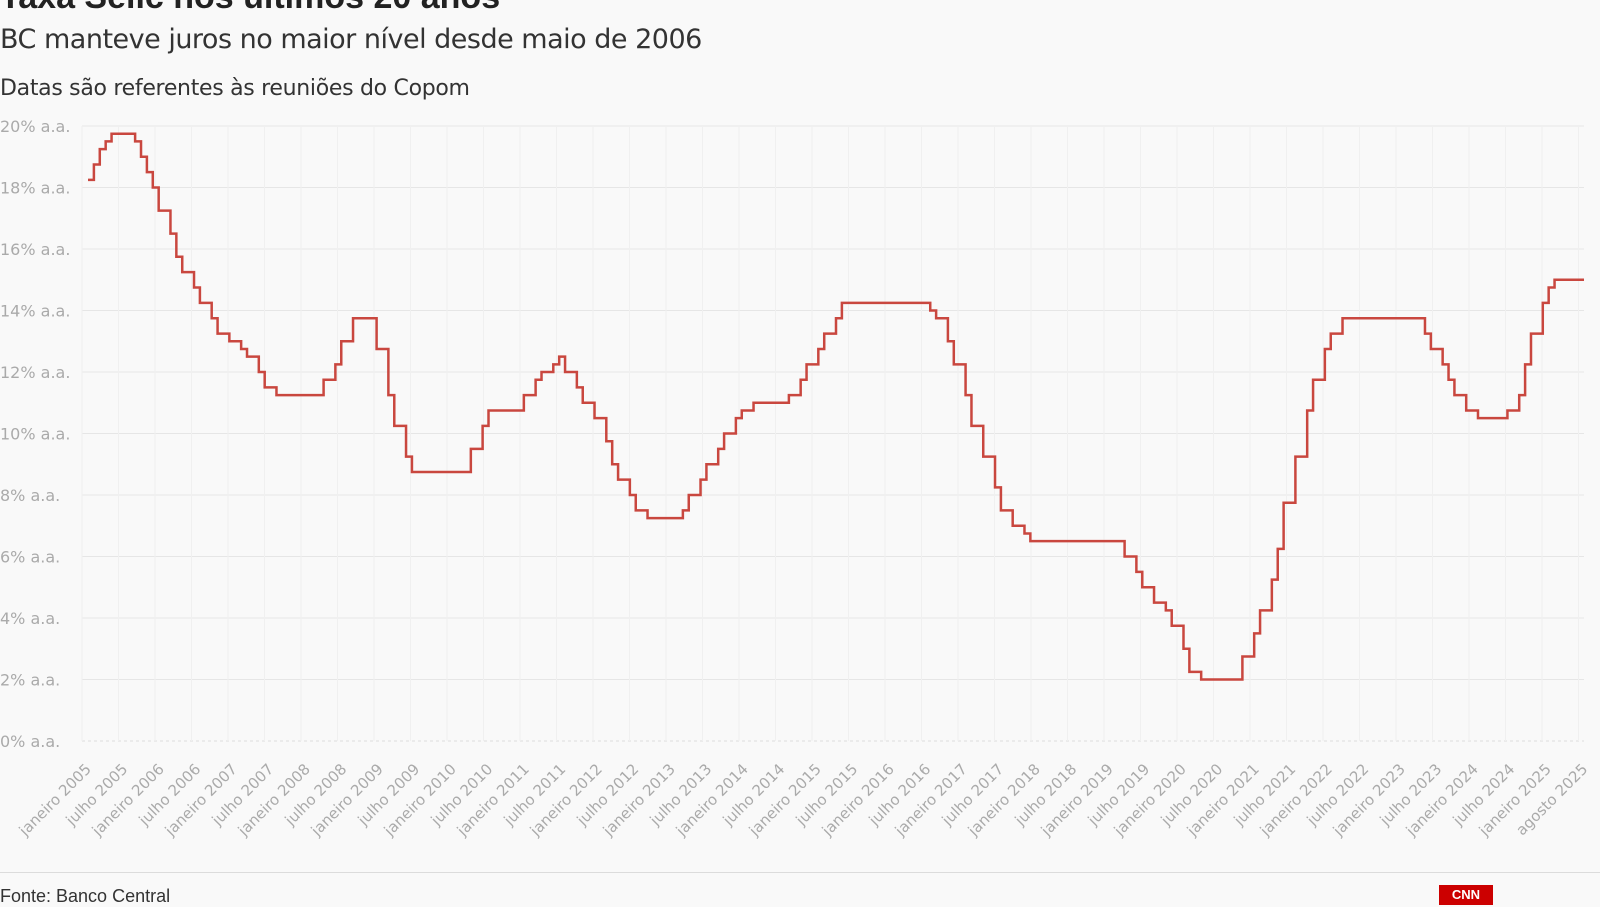 The width and height of the screenshot is (1600, 907). What do you see at coordinates (30, 741) in the screenshot?
I see `y-tick-label: 0% a.a.` at bounding box center [30, 741].